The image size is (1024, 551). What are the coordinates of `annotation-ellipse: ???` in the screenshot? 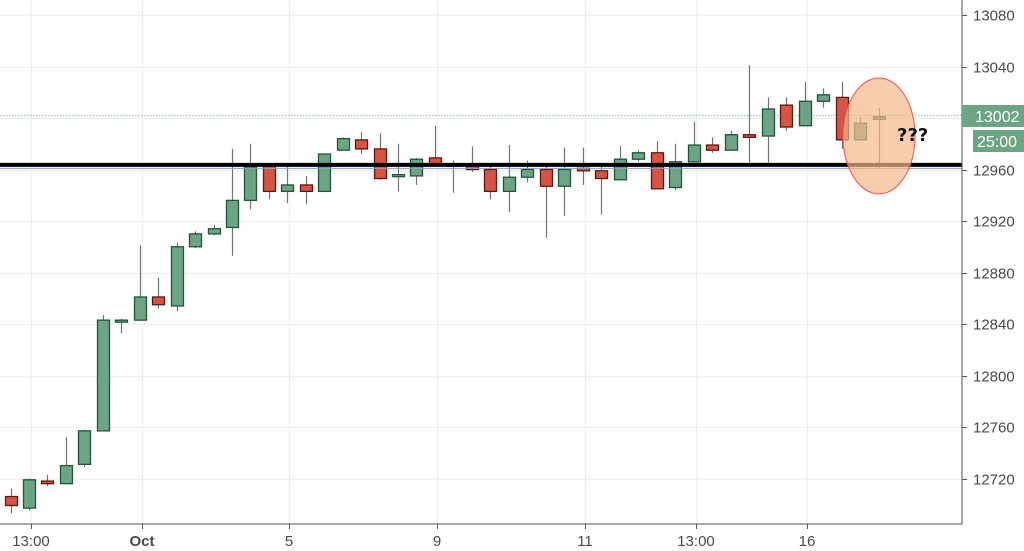 It's located at (885, 136).